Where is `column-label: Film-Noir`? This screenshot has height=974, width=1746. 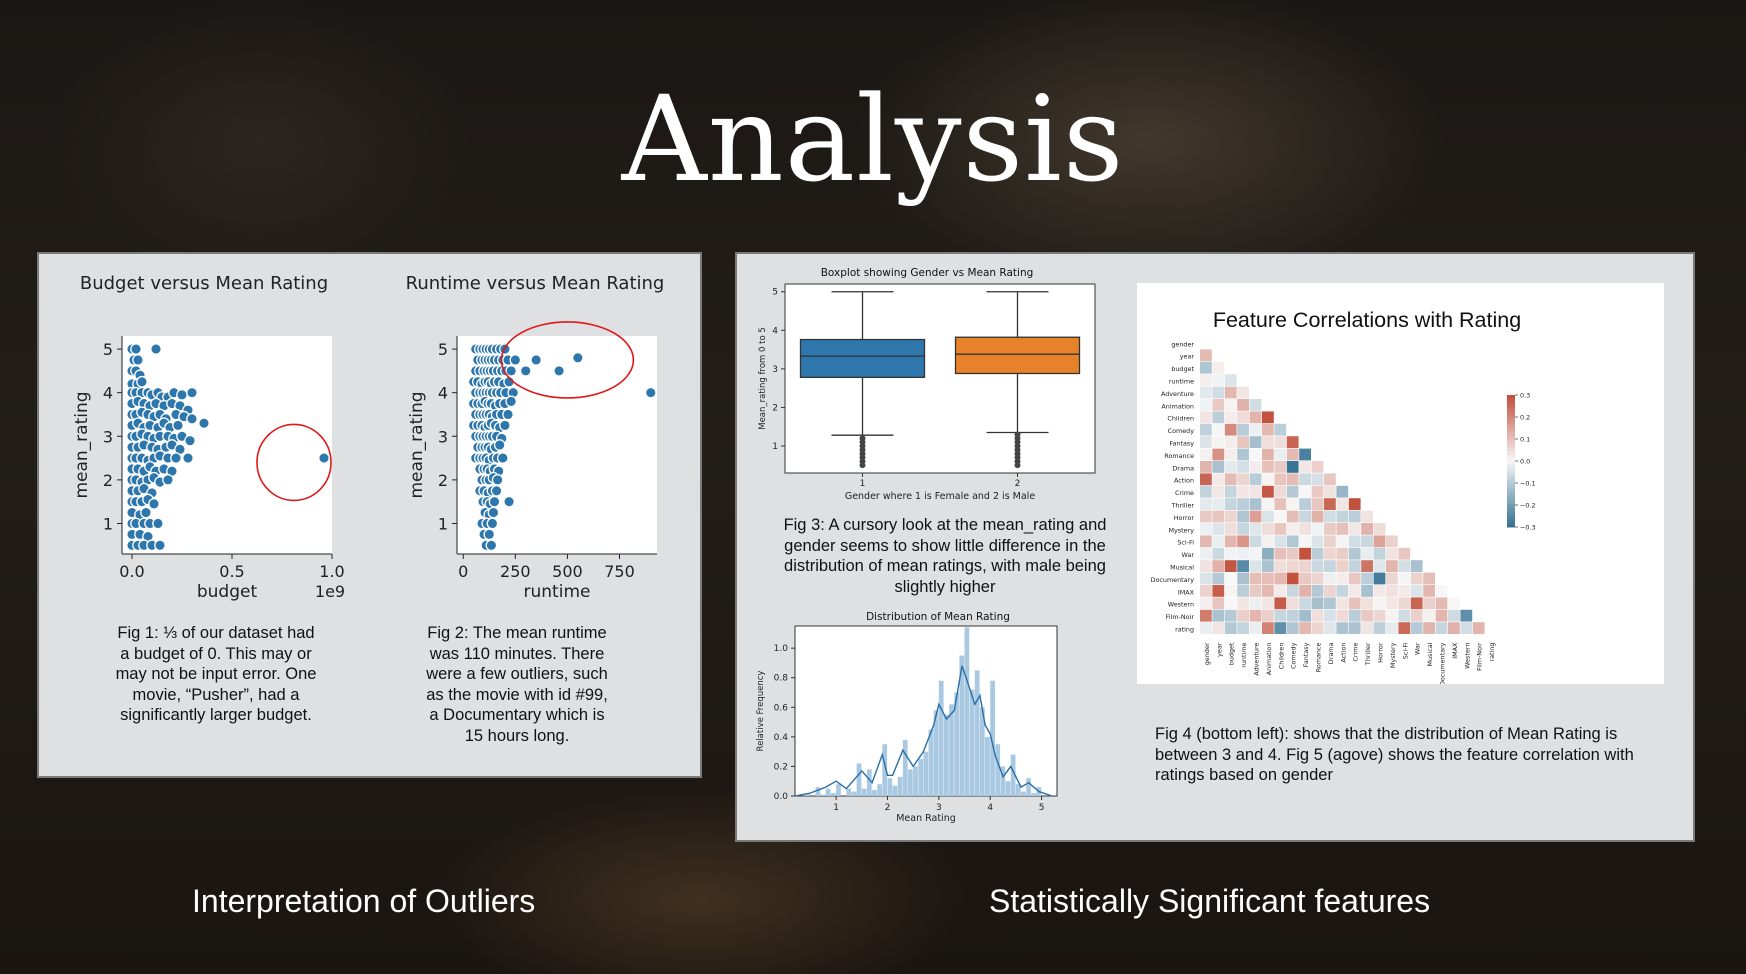
column-label: Film-Noir is located at coordinates (1480, 656).